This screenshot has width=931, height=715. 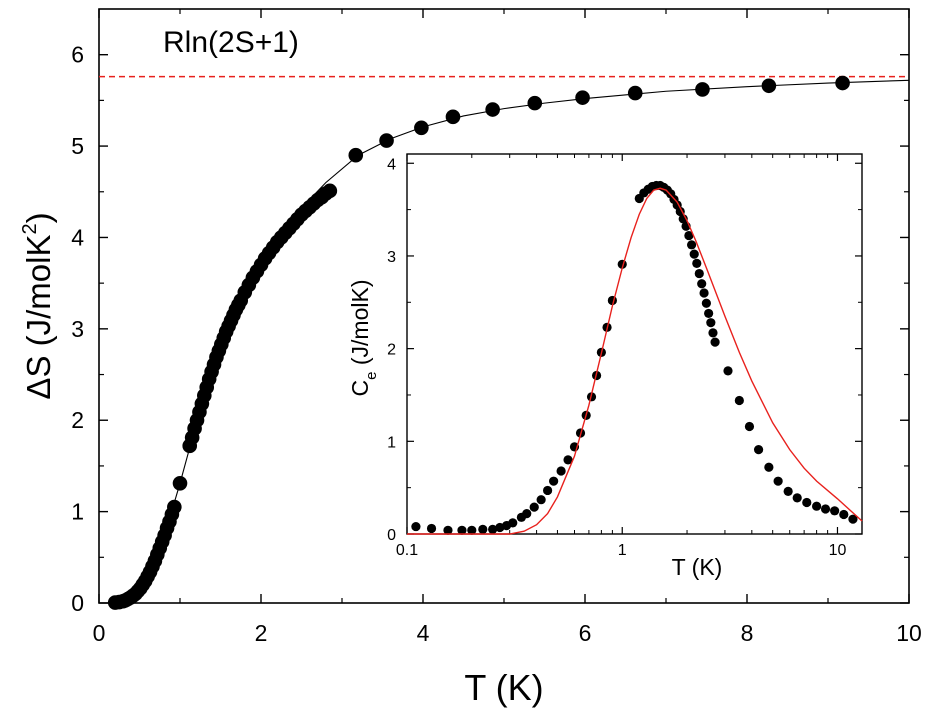 What do you see at coordinates (77, 603) in the screenshot?
I see `main-y-tick-label: 0` at bounding box center [77, 603].